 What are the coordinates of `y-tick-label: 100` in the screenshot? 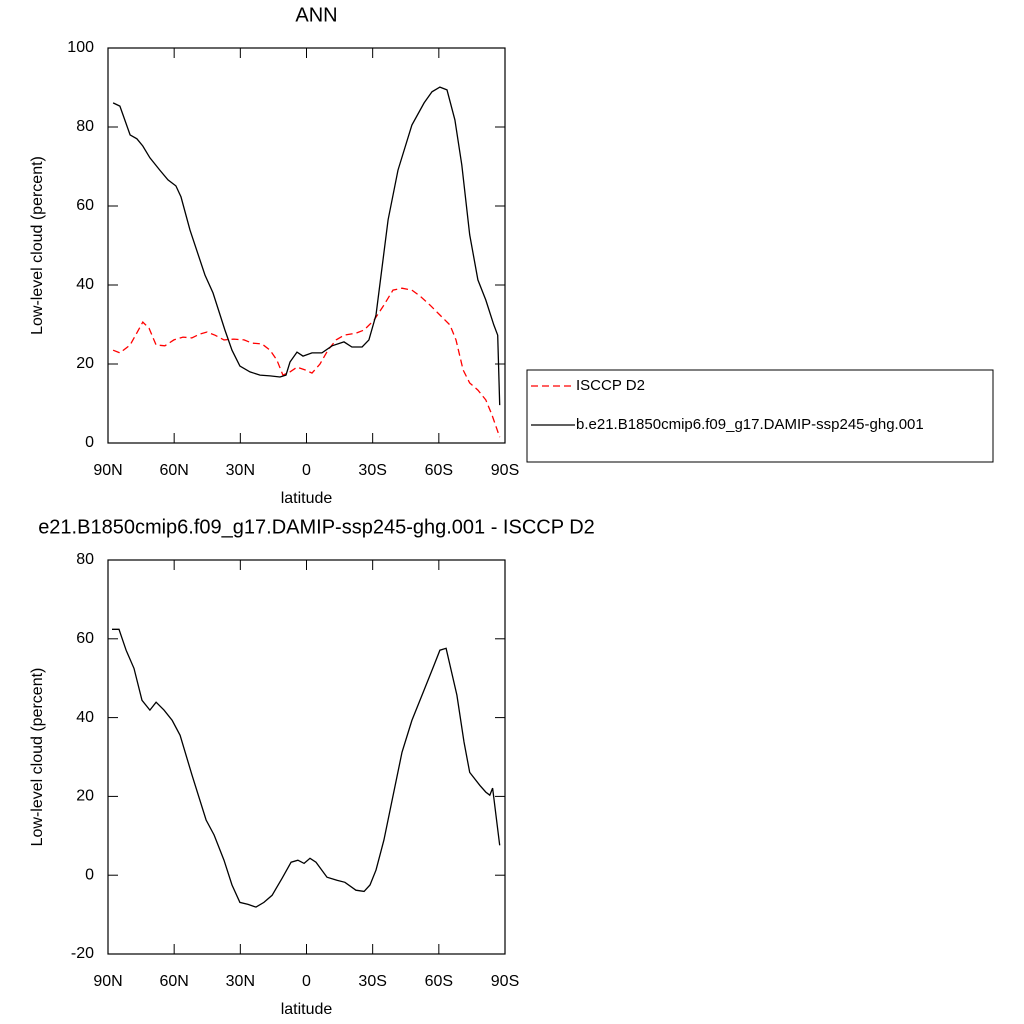 It's located at (80, 47).